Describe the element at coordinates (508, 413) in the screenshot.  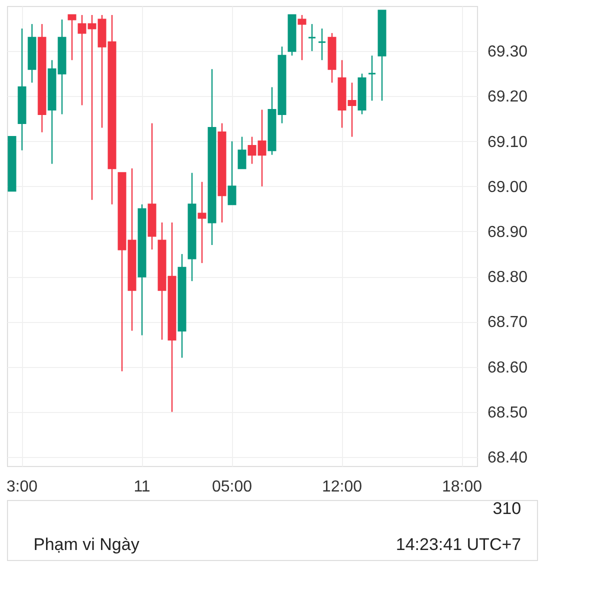
I see `y-tick-label: 68.50` at that location.